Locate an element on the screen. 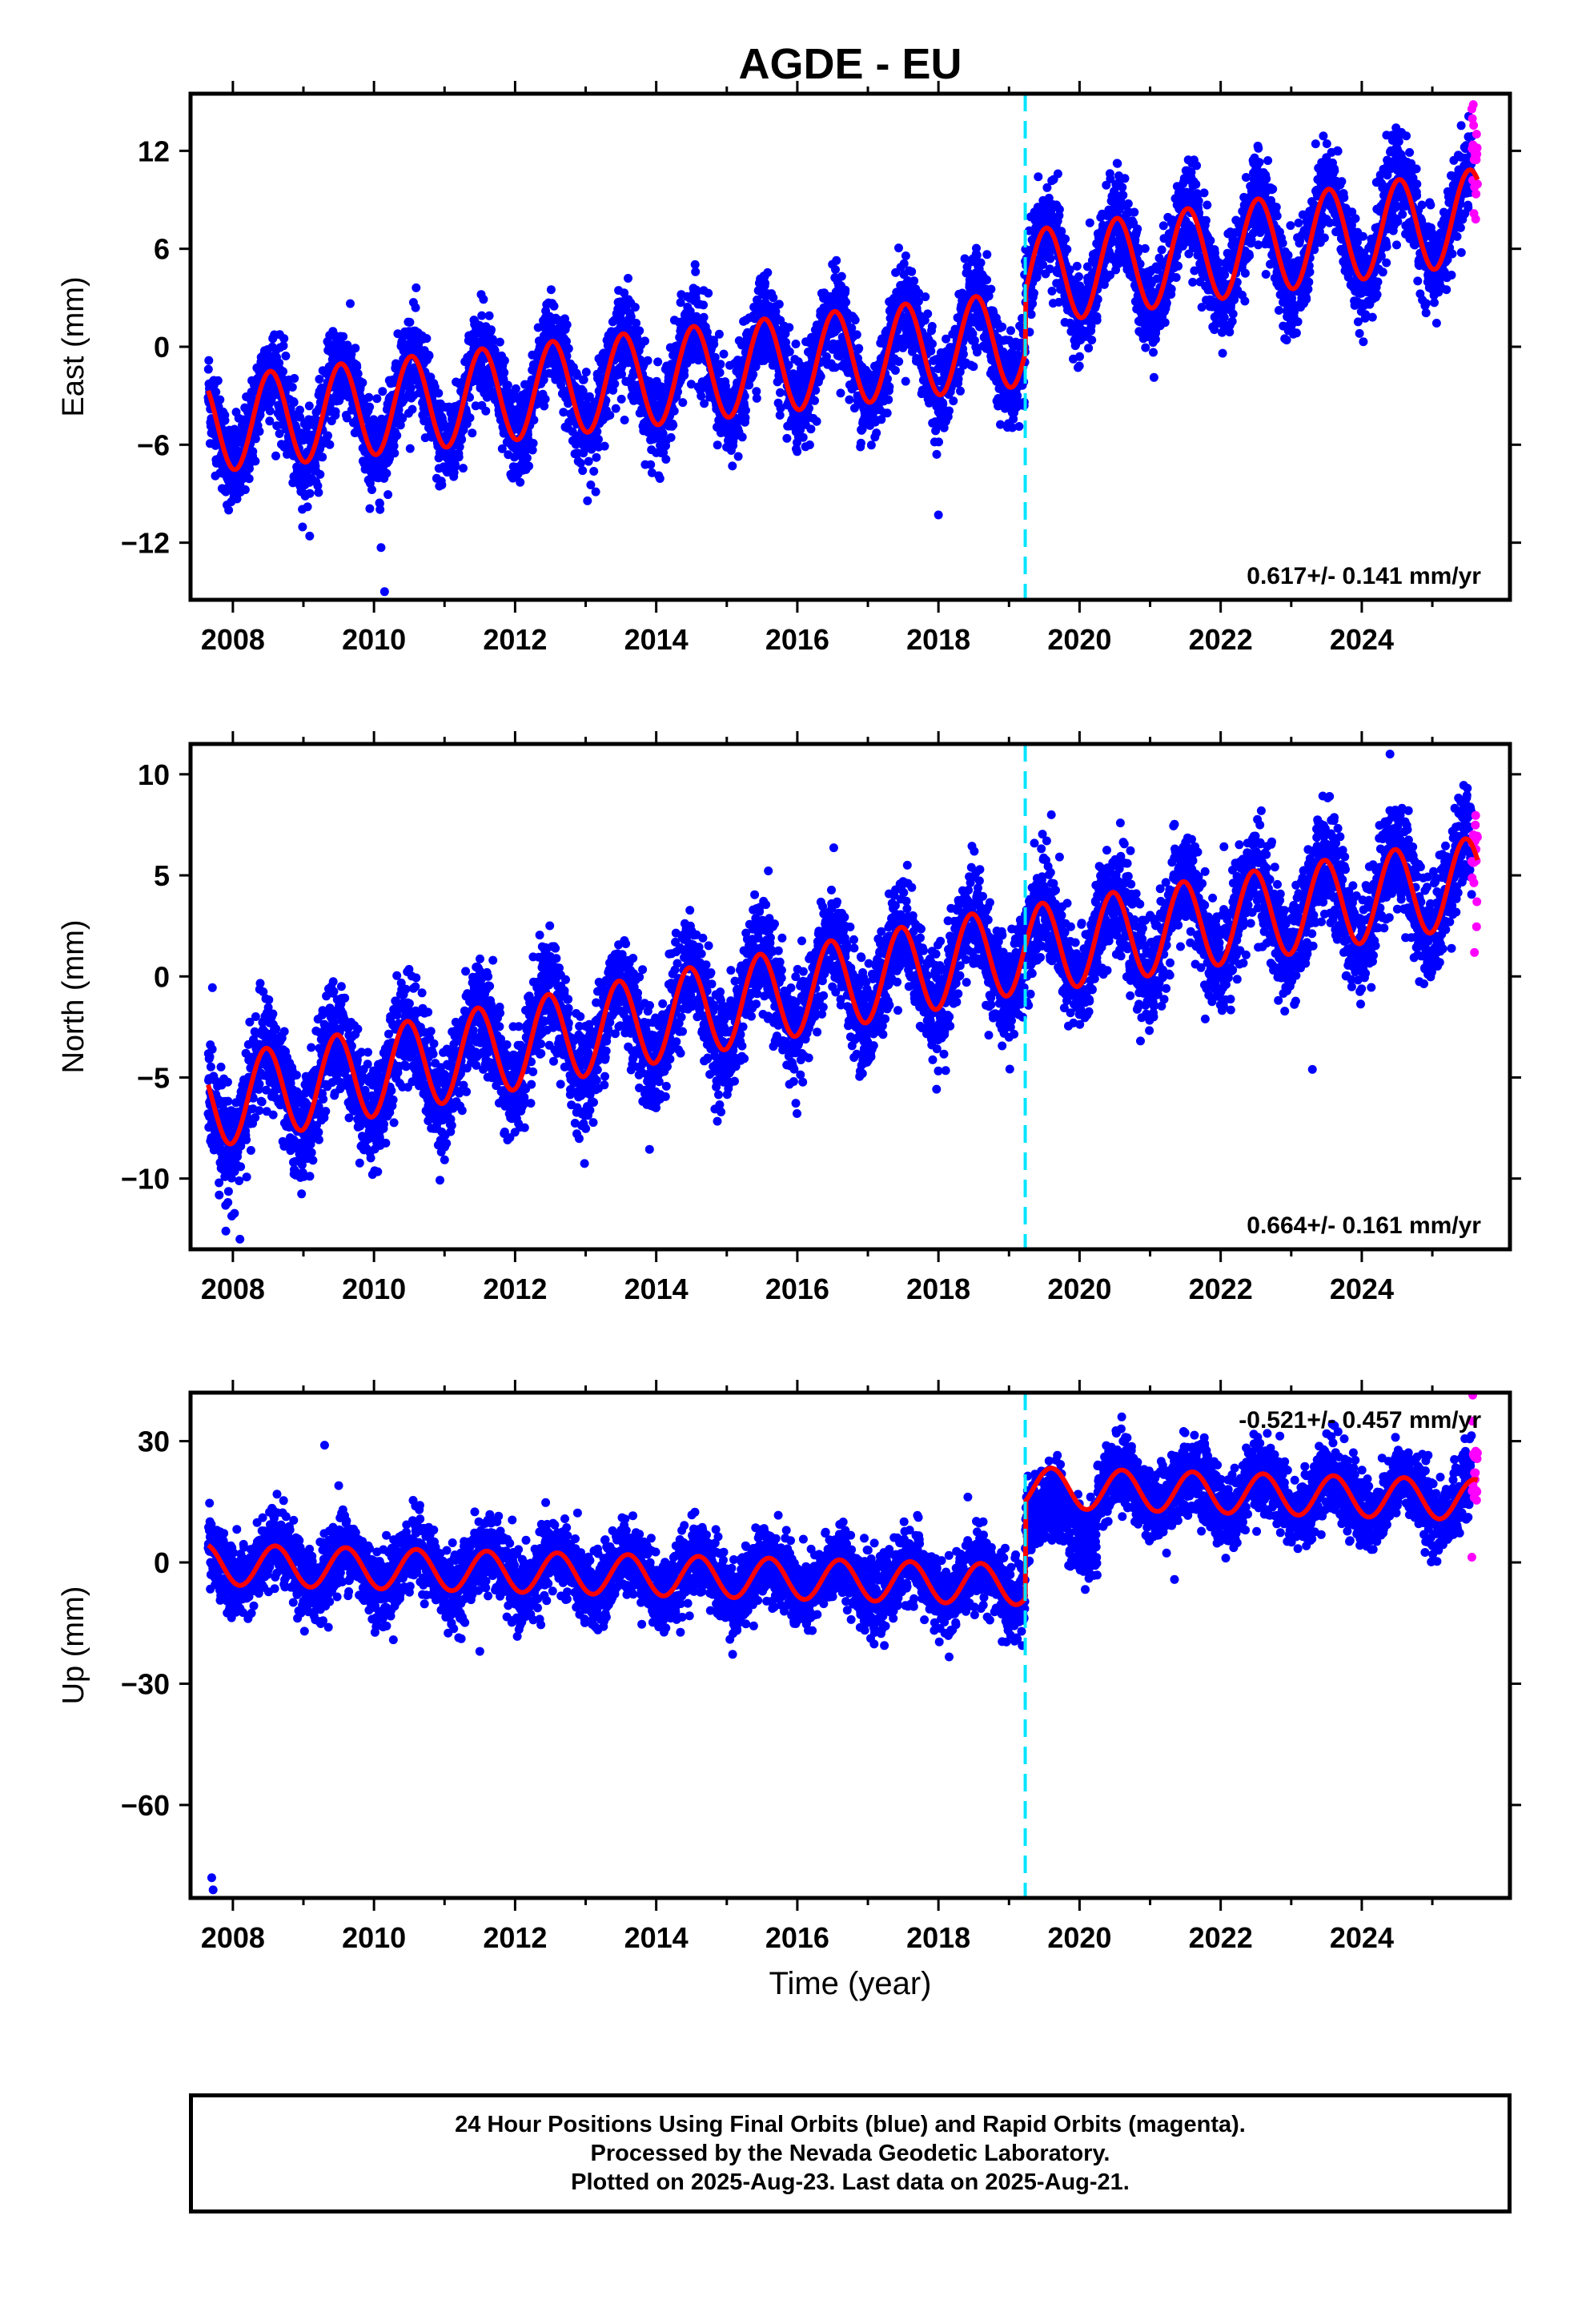 The width and height of the screenshot is (1582, 2324). figure-title: AGDE - EU is located at coordinates (850, 64).